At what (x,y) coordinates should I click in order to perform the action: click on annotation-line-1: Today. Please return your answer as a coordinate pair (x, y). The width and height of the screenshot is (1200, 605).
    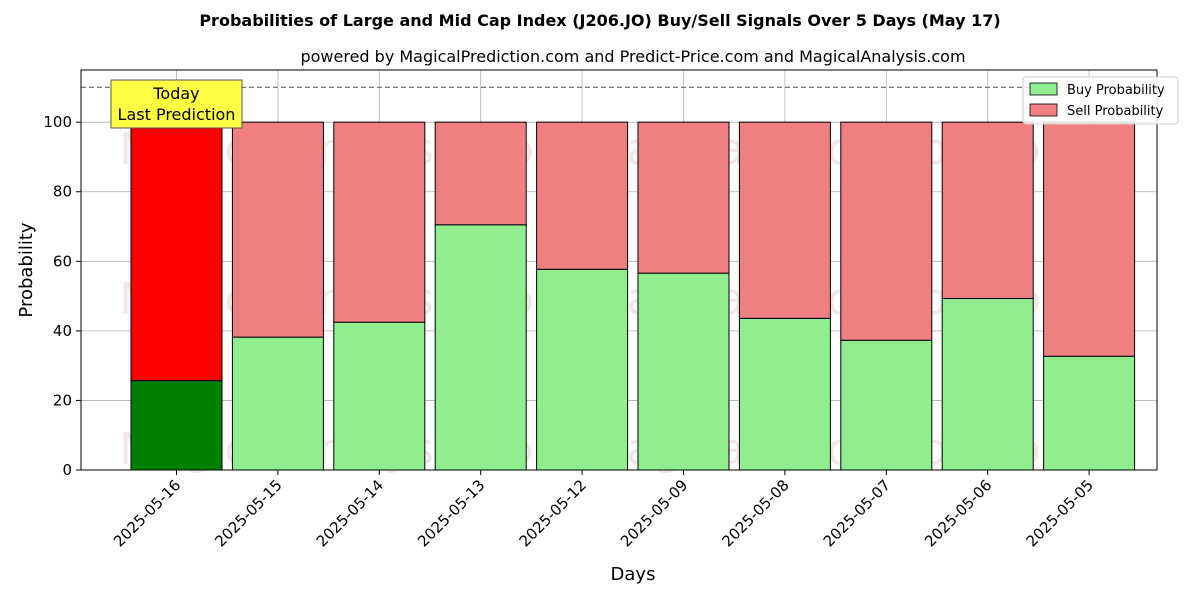
    Looking at the image, I should click on (175, 93).